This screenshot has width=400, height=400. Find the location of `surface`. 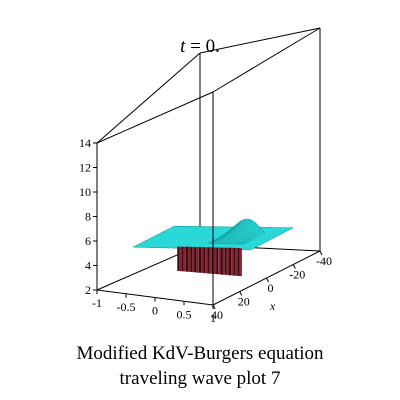

surface is located at coordinates (213, 247).